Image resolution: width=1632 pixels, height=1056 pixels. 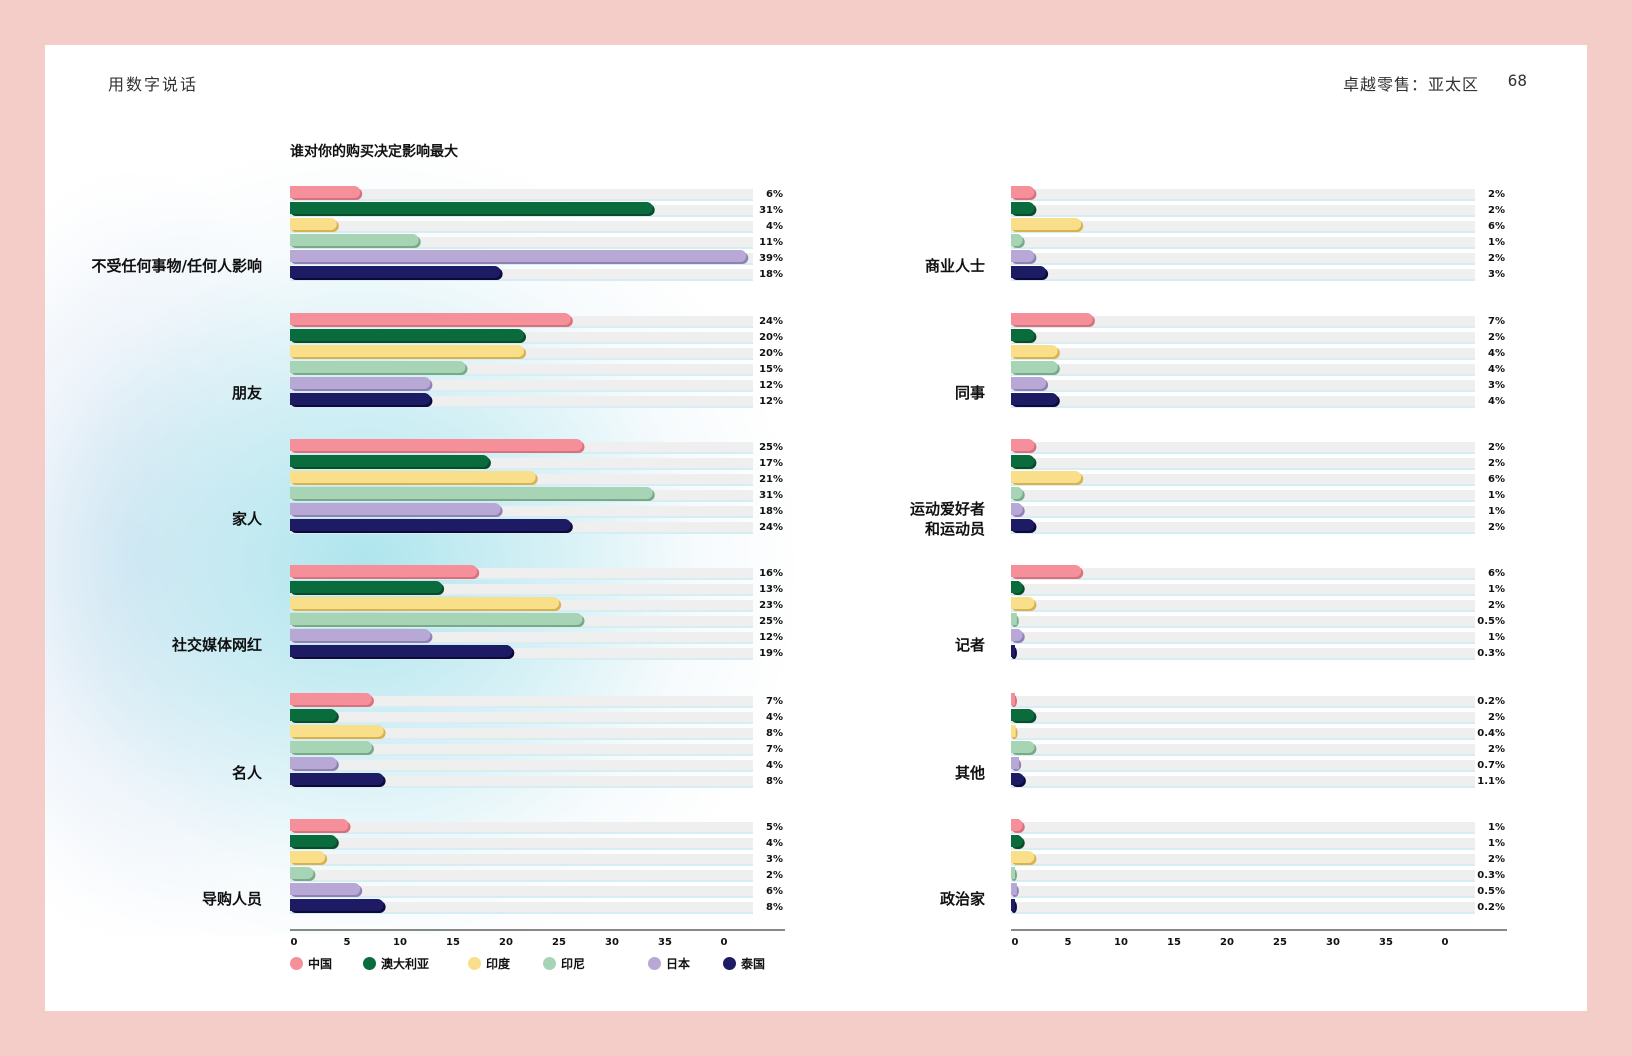 I want to click on value-label: 1%, so click(x=1496, y=495).